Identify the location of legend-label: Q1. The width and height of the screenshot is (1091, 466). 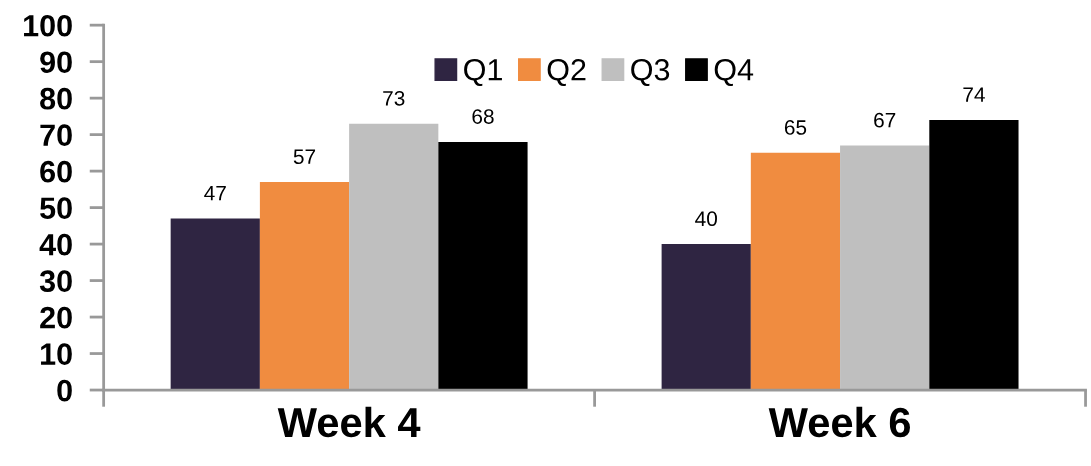
(483, 72).